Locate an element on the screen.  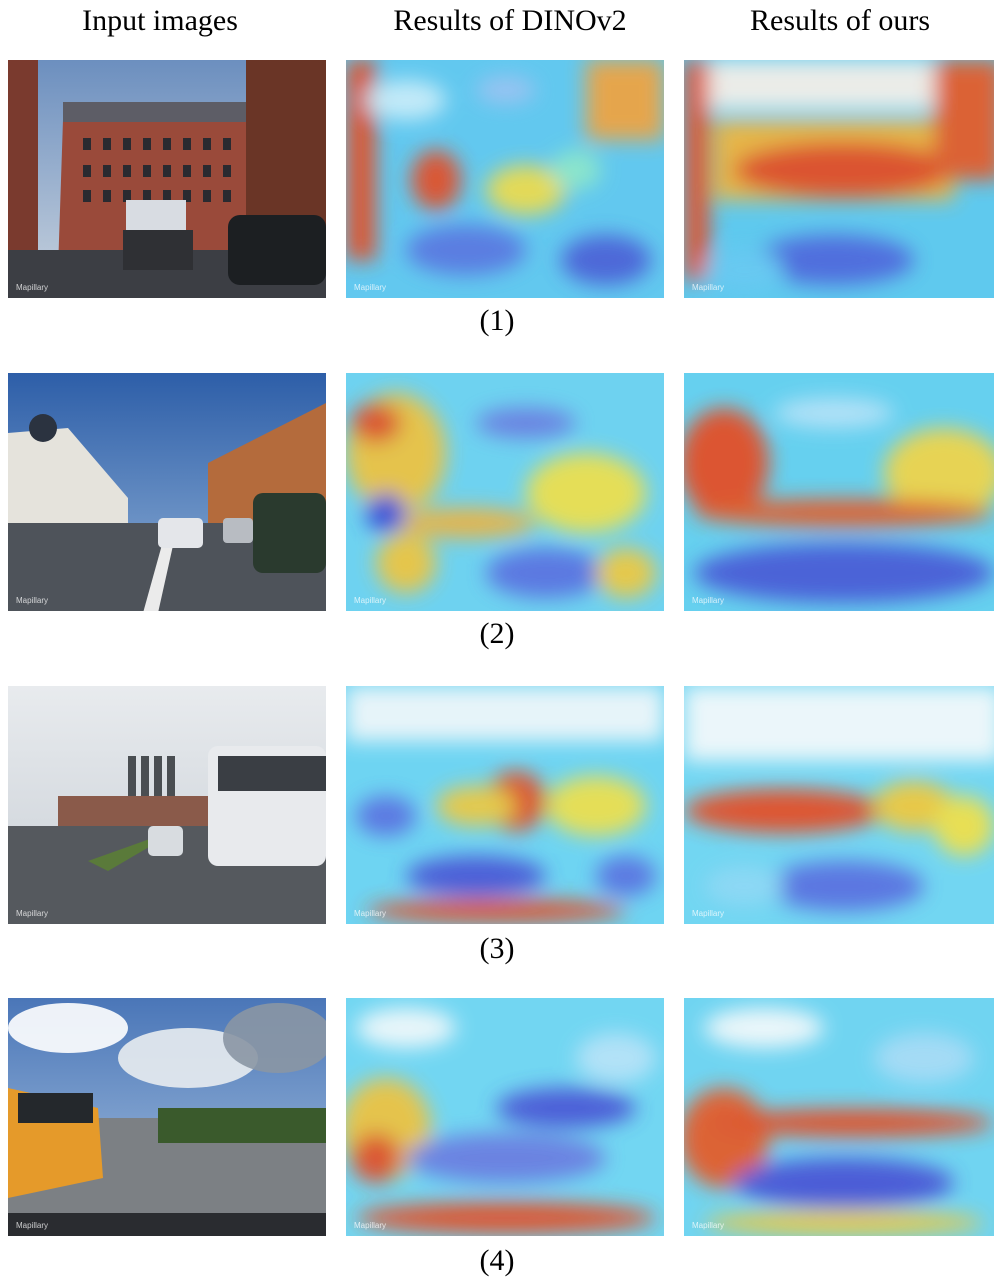
dinov2-heatmap-1: Mapillary is located at coordinates (505, 179).